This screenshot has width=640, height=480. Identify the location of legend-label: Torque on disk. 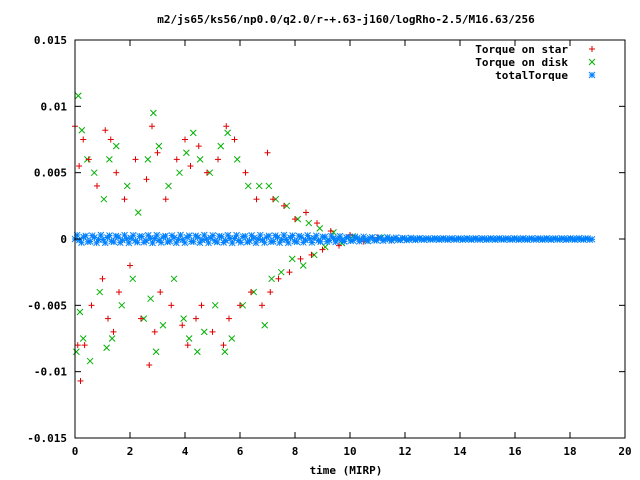
(521, 62).